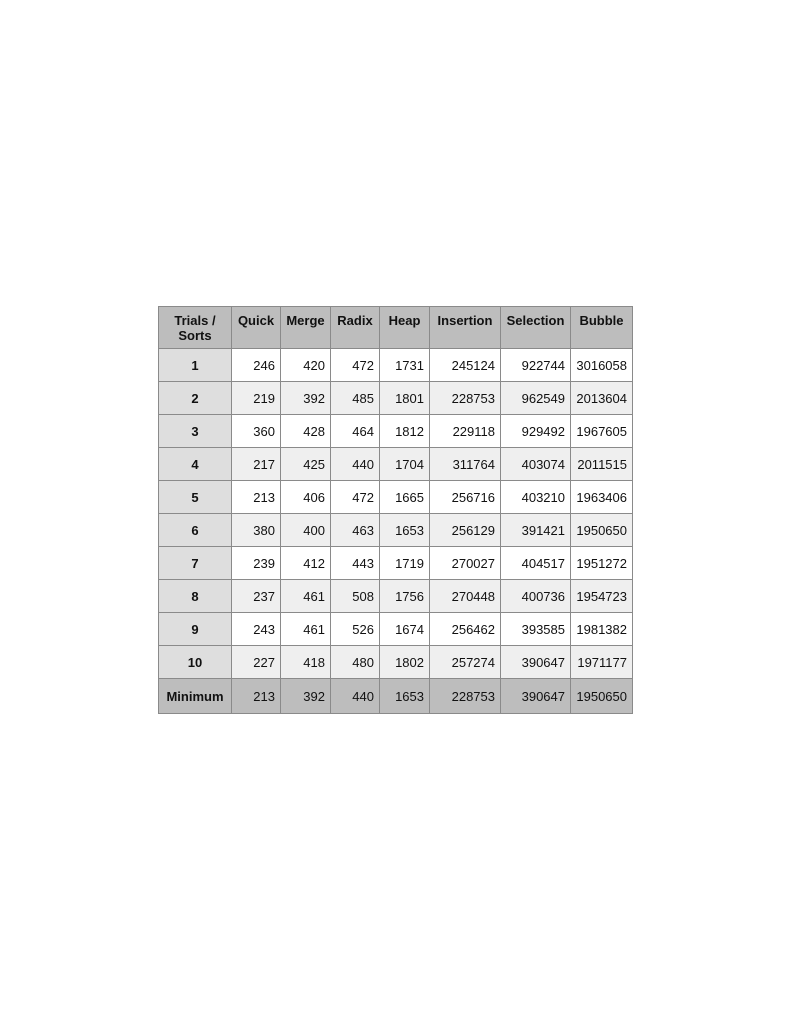  What do you see at coordinates (465, 629) in the screenshot?
I see `cell-insertion: 256462` at bounding box center [465, 629].